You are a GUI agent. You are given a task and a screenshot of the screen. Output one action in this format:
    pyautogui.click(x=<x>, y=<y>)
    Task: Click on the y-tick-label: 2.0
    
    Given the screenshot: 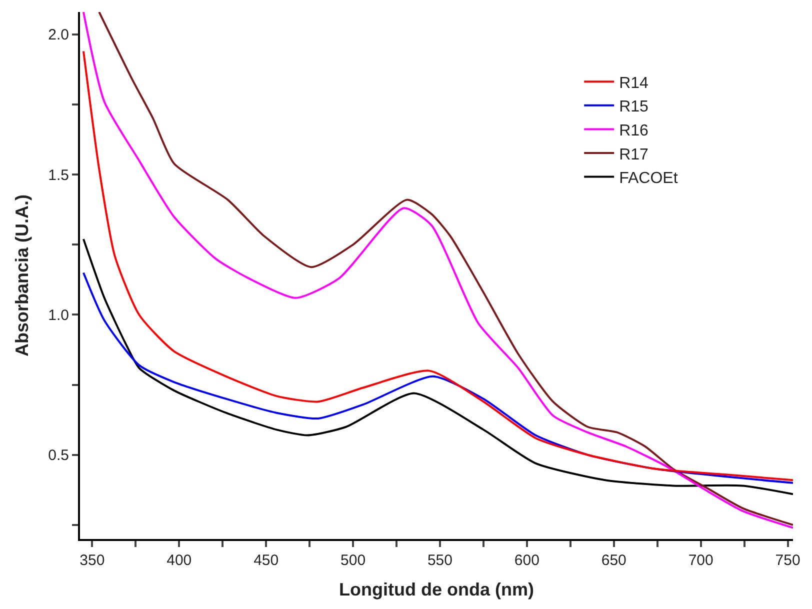 What is the action you would take?
    pyautogui.click(x=58, y=35)
    